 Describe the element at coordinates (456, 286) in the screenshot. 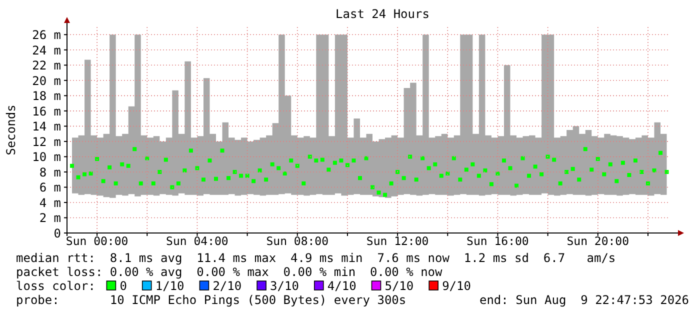

I see `legend-label: 9/10` at that location.